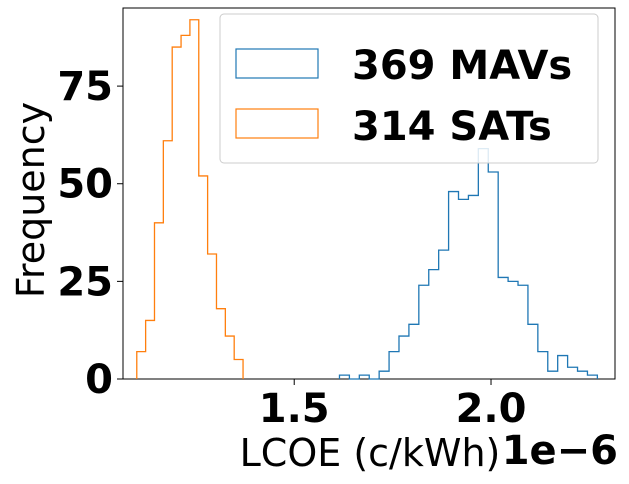  I want to click on legend-label-sats: 314 SATs, so click(452, 127).